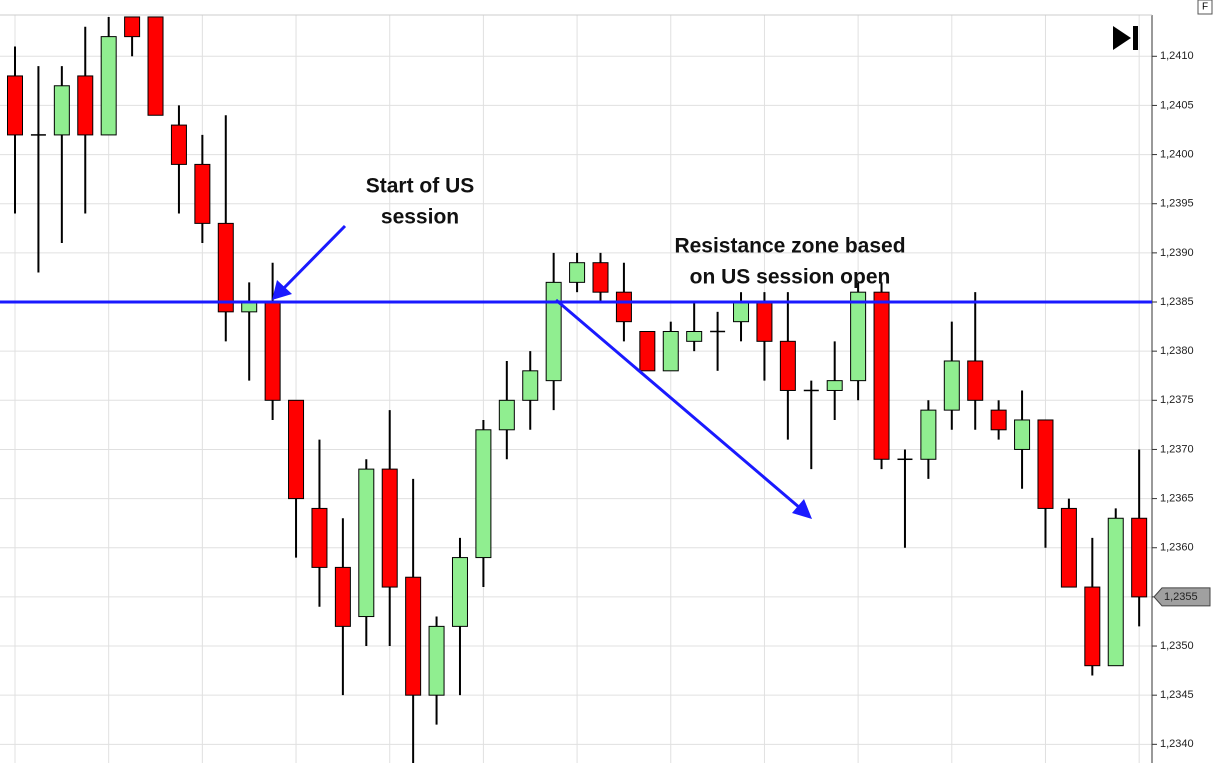  Describe the element at coordinates (1177, 499) in the screenshot. I see `y-tick-label: 1,2365` at that location.